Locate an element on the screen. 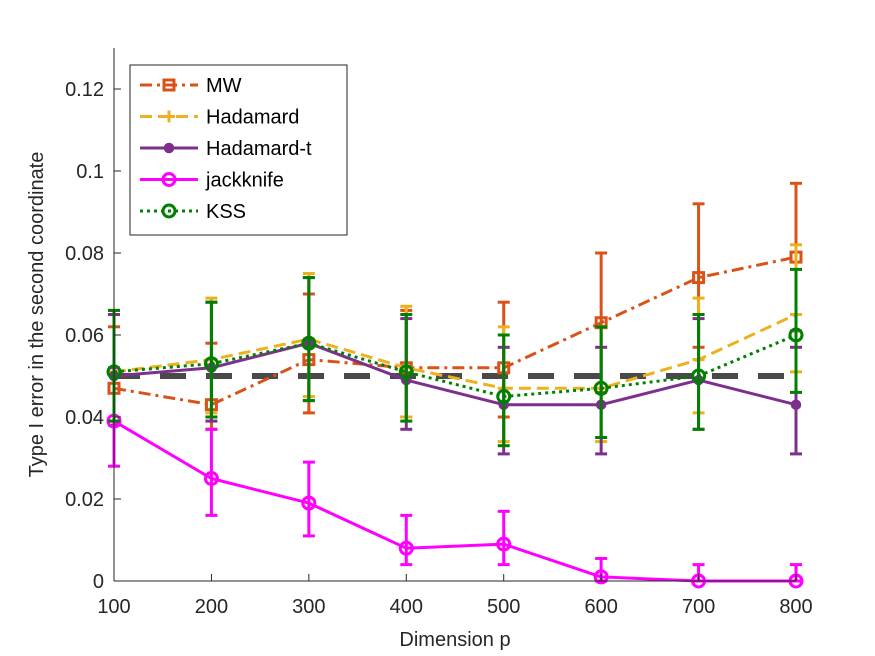  legend-item-kss: KSS is located at coordinates (193, 212).